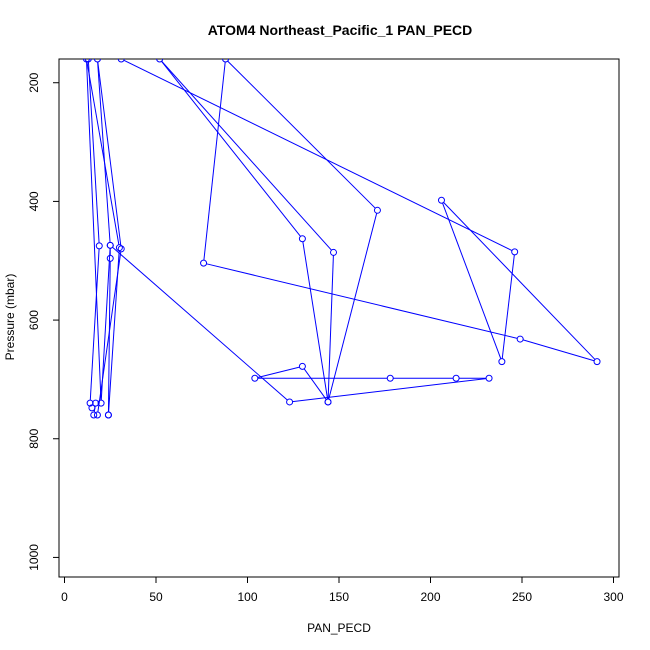 This screenshot has width=650, height=650. Describe the element at coordinates (43, 321) in the screenshot. I see `y-axis: 200 400 600 800 1000` at that location.